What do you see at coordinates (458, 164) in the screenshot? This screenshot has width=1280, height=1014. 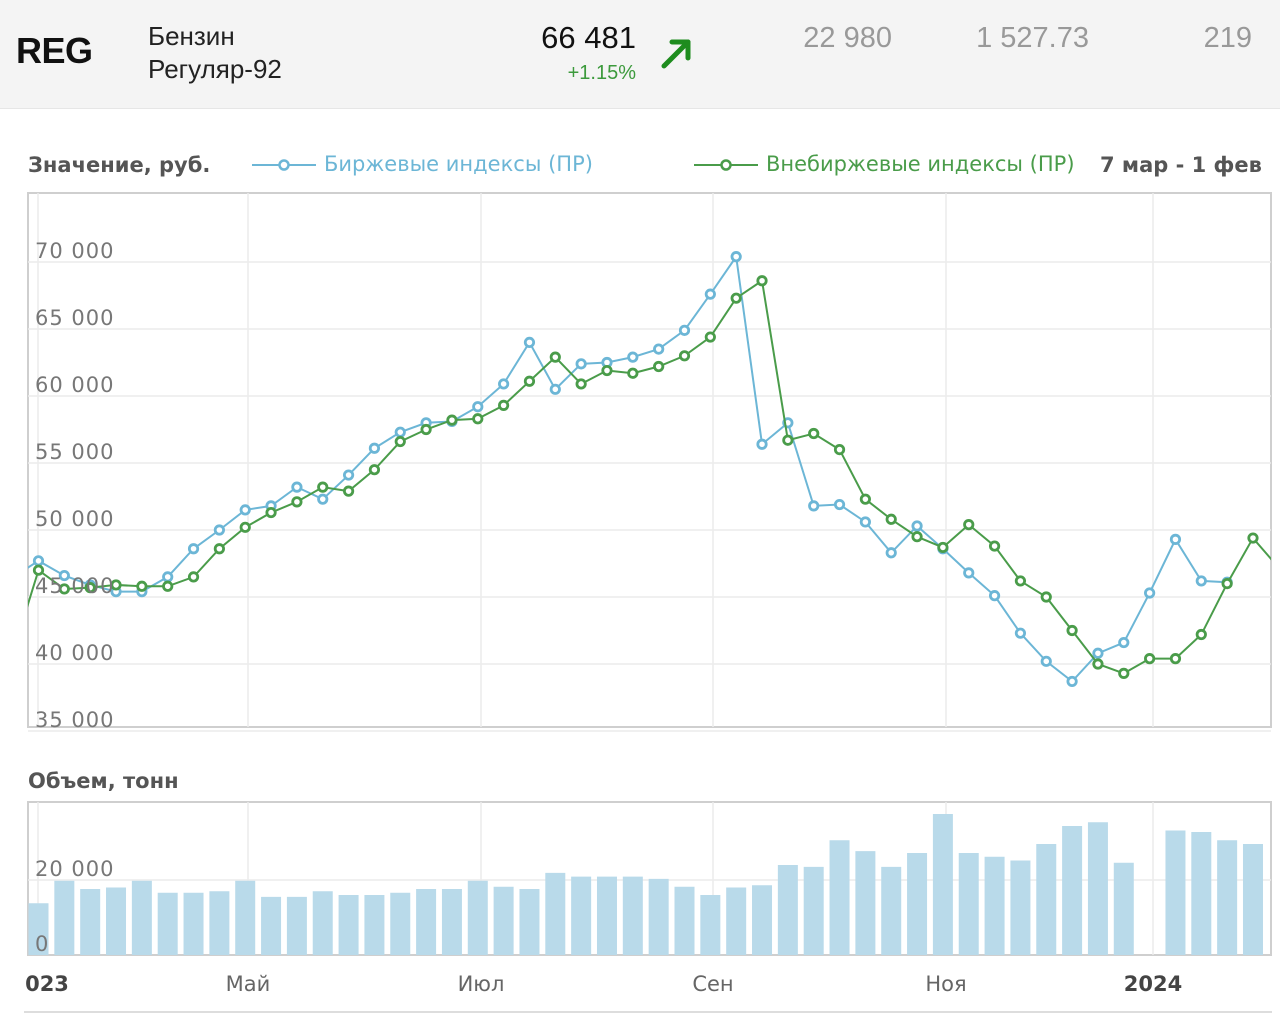 I see `legend-exchange-label: Биржевые индексы (ПР)` at bounding box center [458, 164].